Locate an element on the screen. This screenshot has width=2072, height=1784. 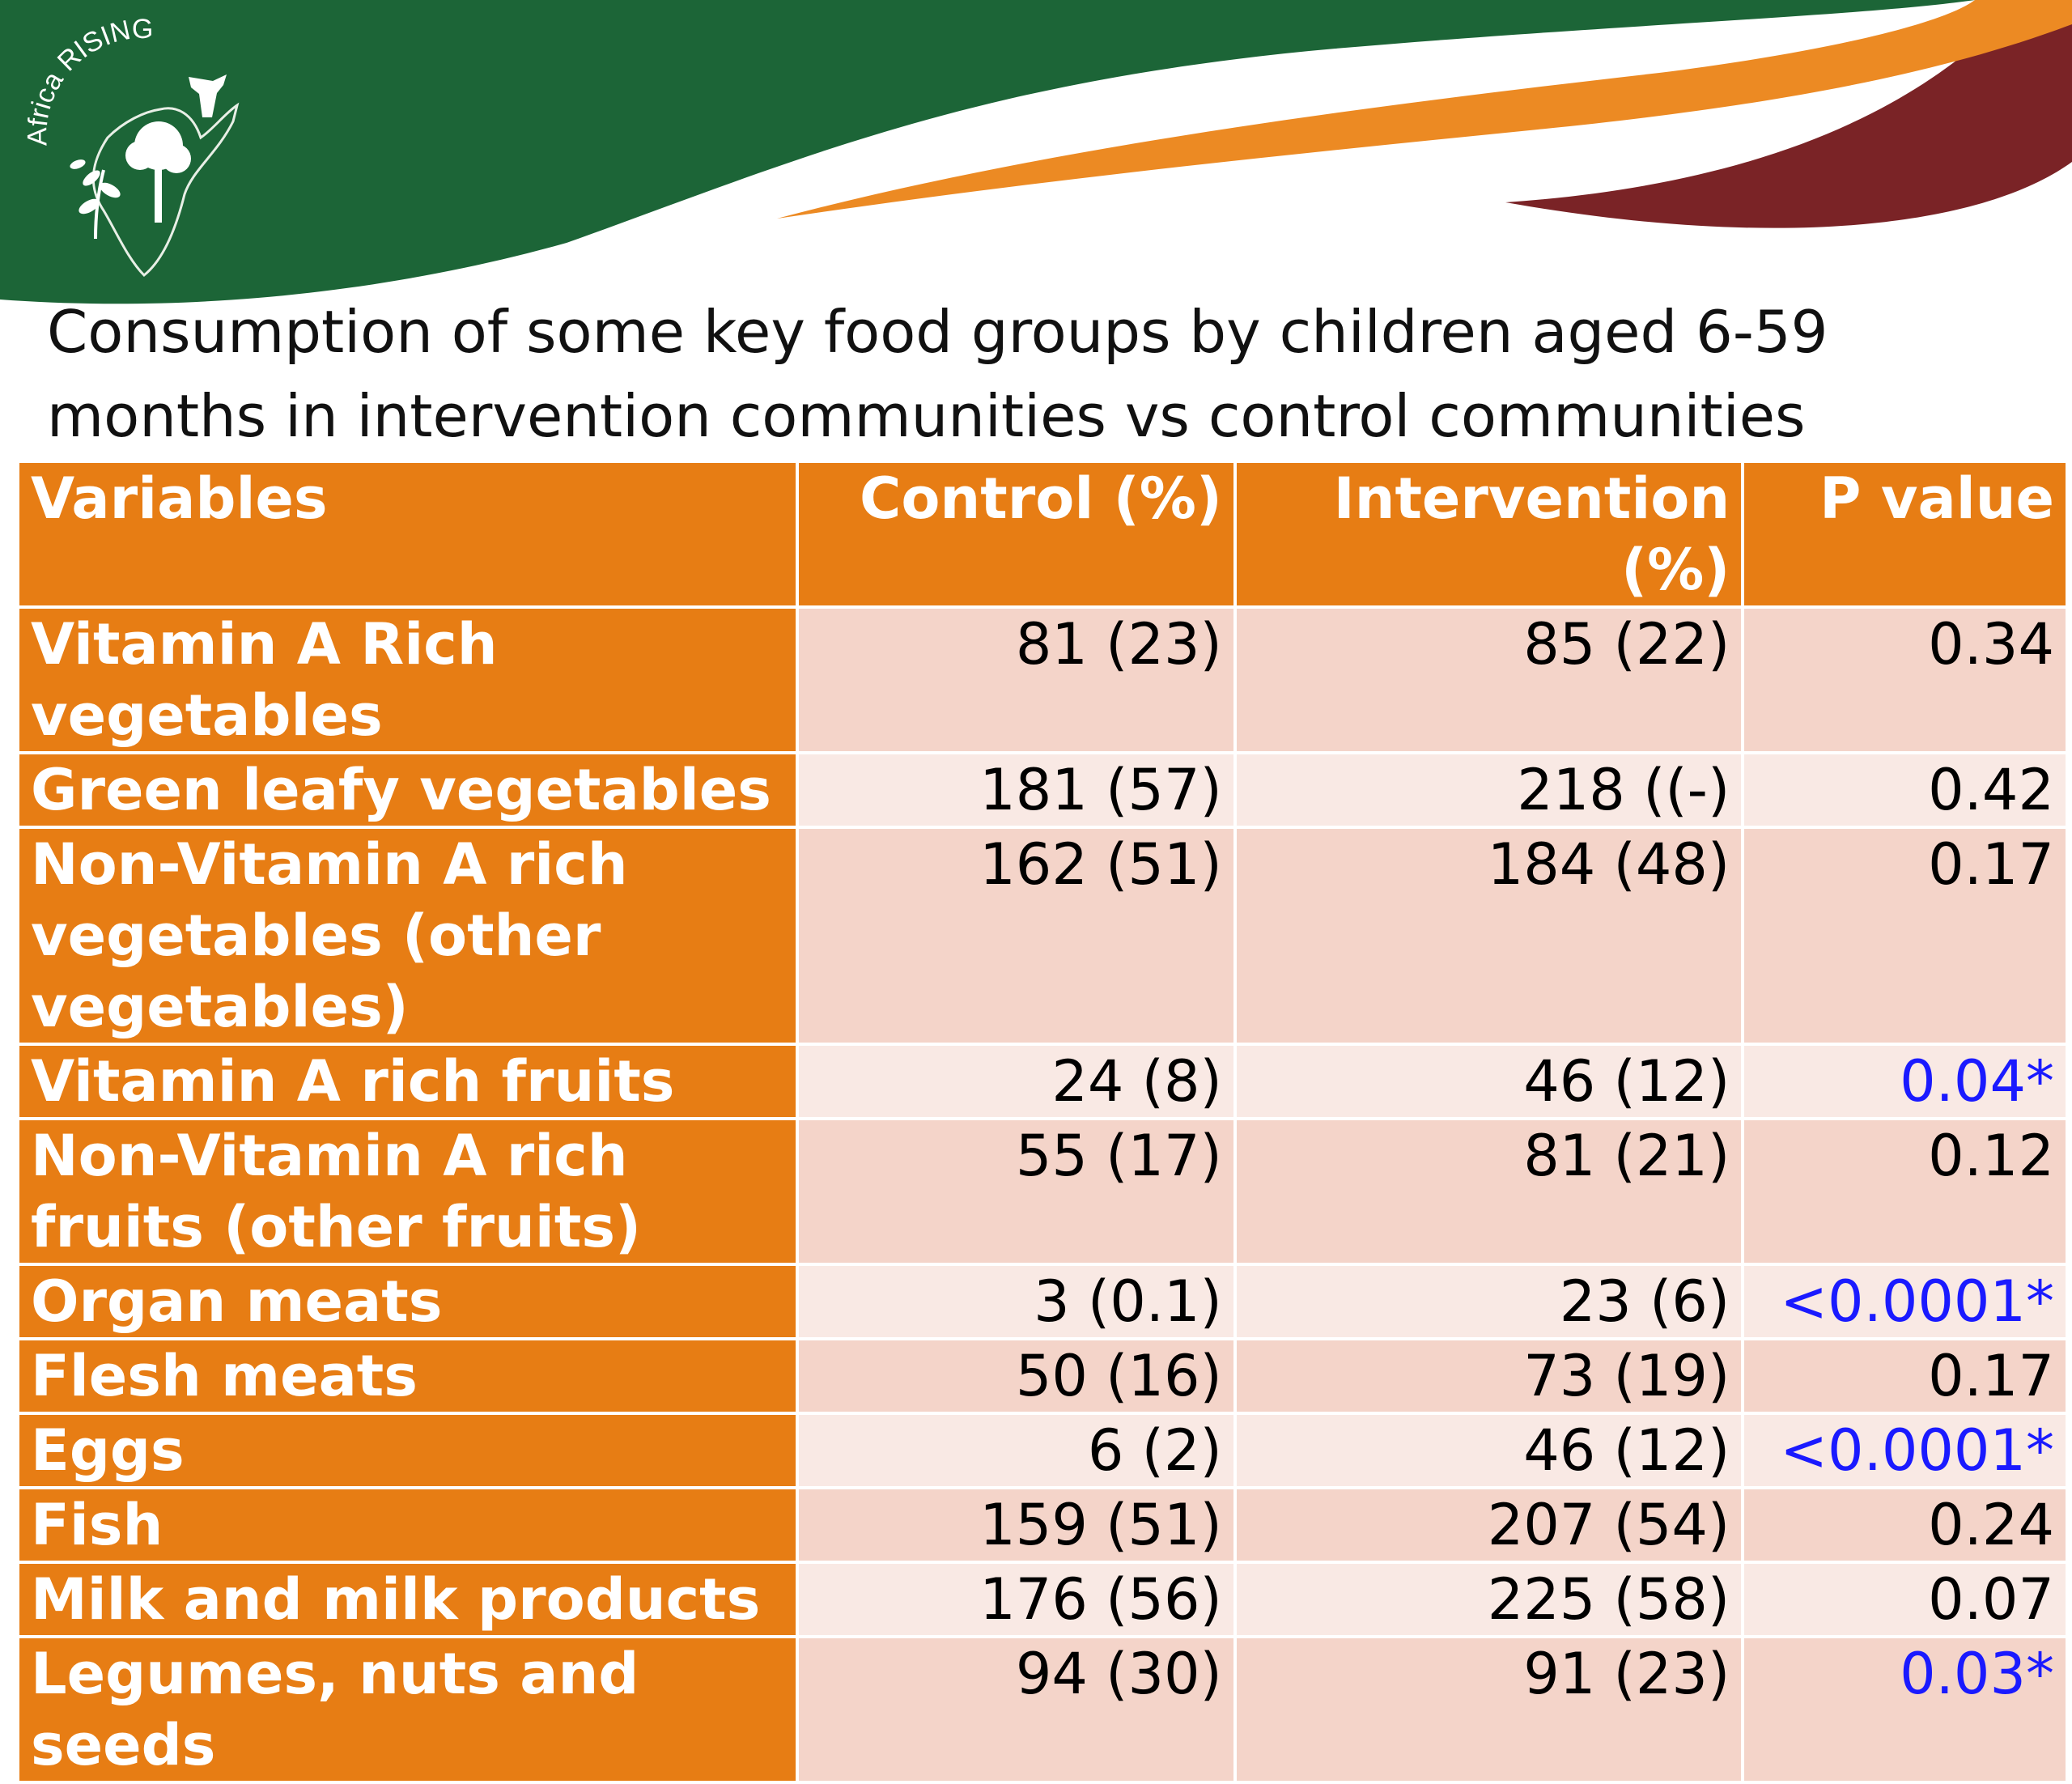
table-row: Fish 159 (51) 207 (54) 0.24 is located at coordinates (1042, 1525).